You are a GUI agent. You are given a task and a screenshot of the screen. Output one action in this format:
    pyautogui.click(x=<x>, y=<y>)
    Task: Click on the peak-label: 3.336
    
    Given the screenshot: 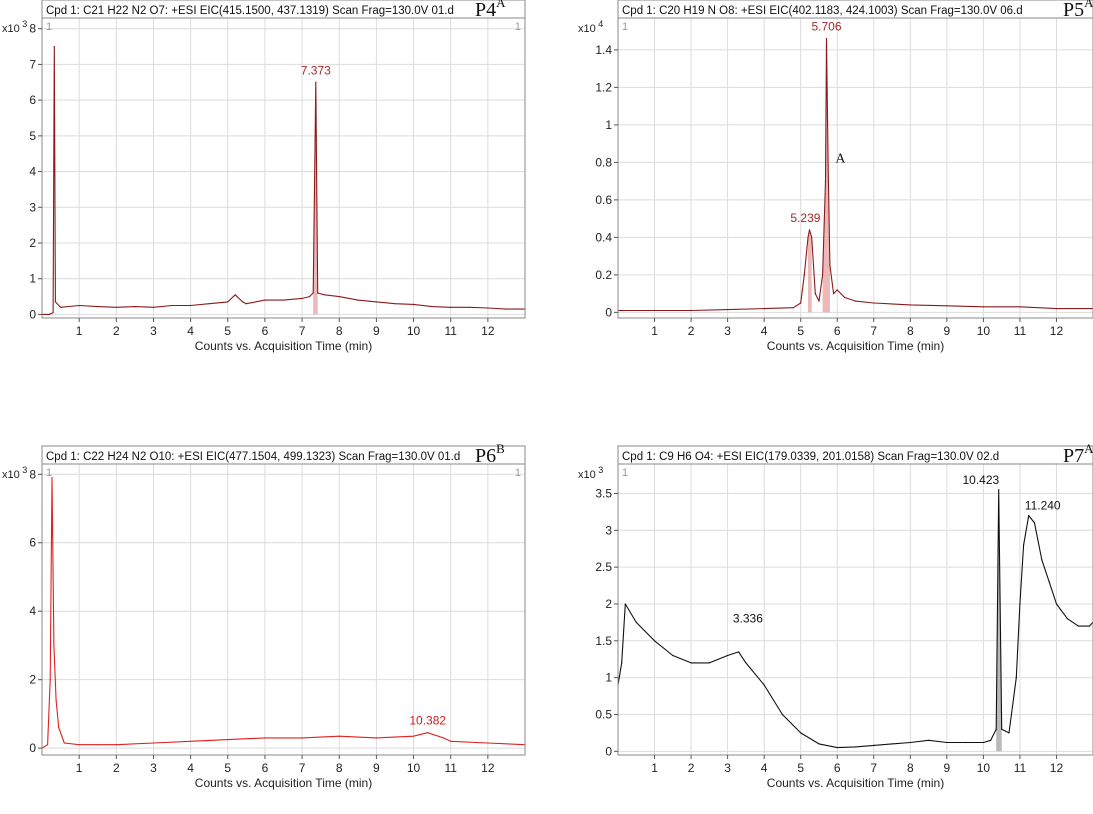 What is the action you would take?
    pyautogui.click(x=748, y=618)
    